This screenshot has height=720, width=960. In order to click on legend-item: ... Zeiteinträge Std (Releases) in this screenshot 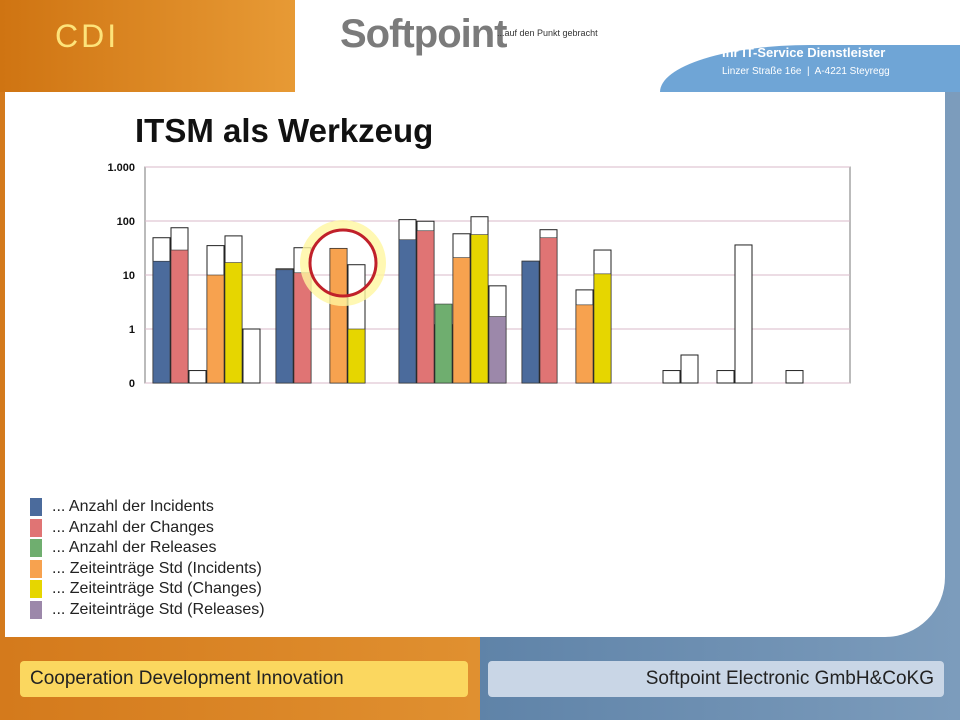, I will do `click(147, 610)`.